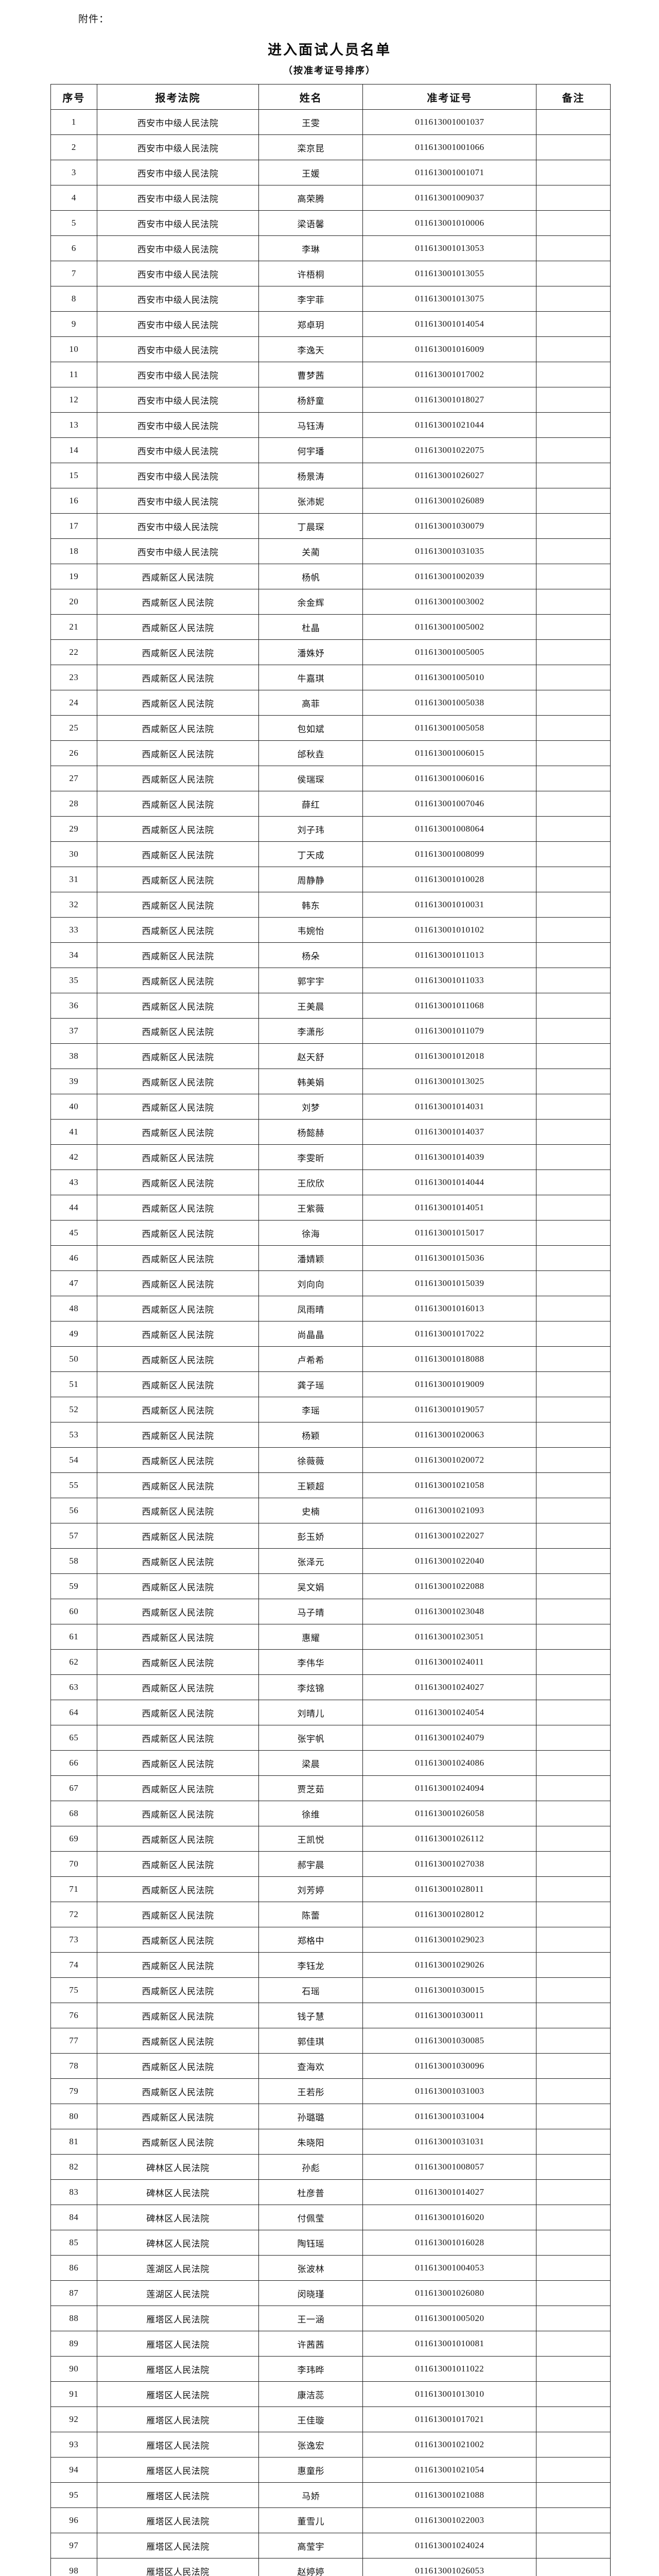 This screenshot has width=659, height=2576. I want to click on column-header-seq: 序号, so click(74, 97).